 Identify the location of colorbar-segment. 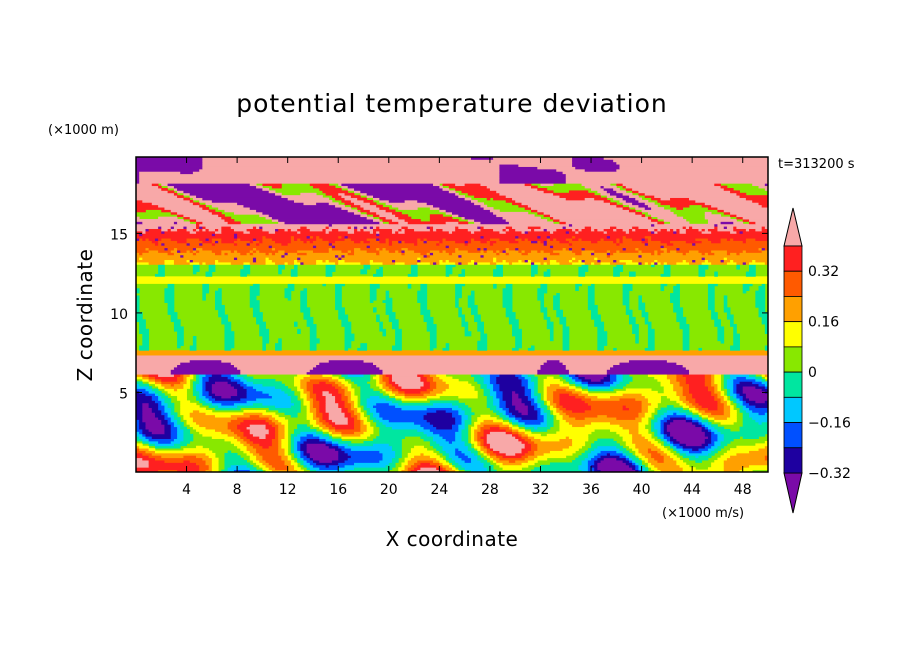
(793, 359).